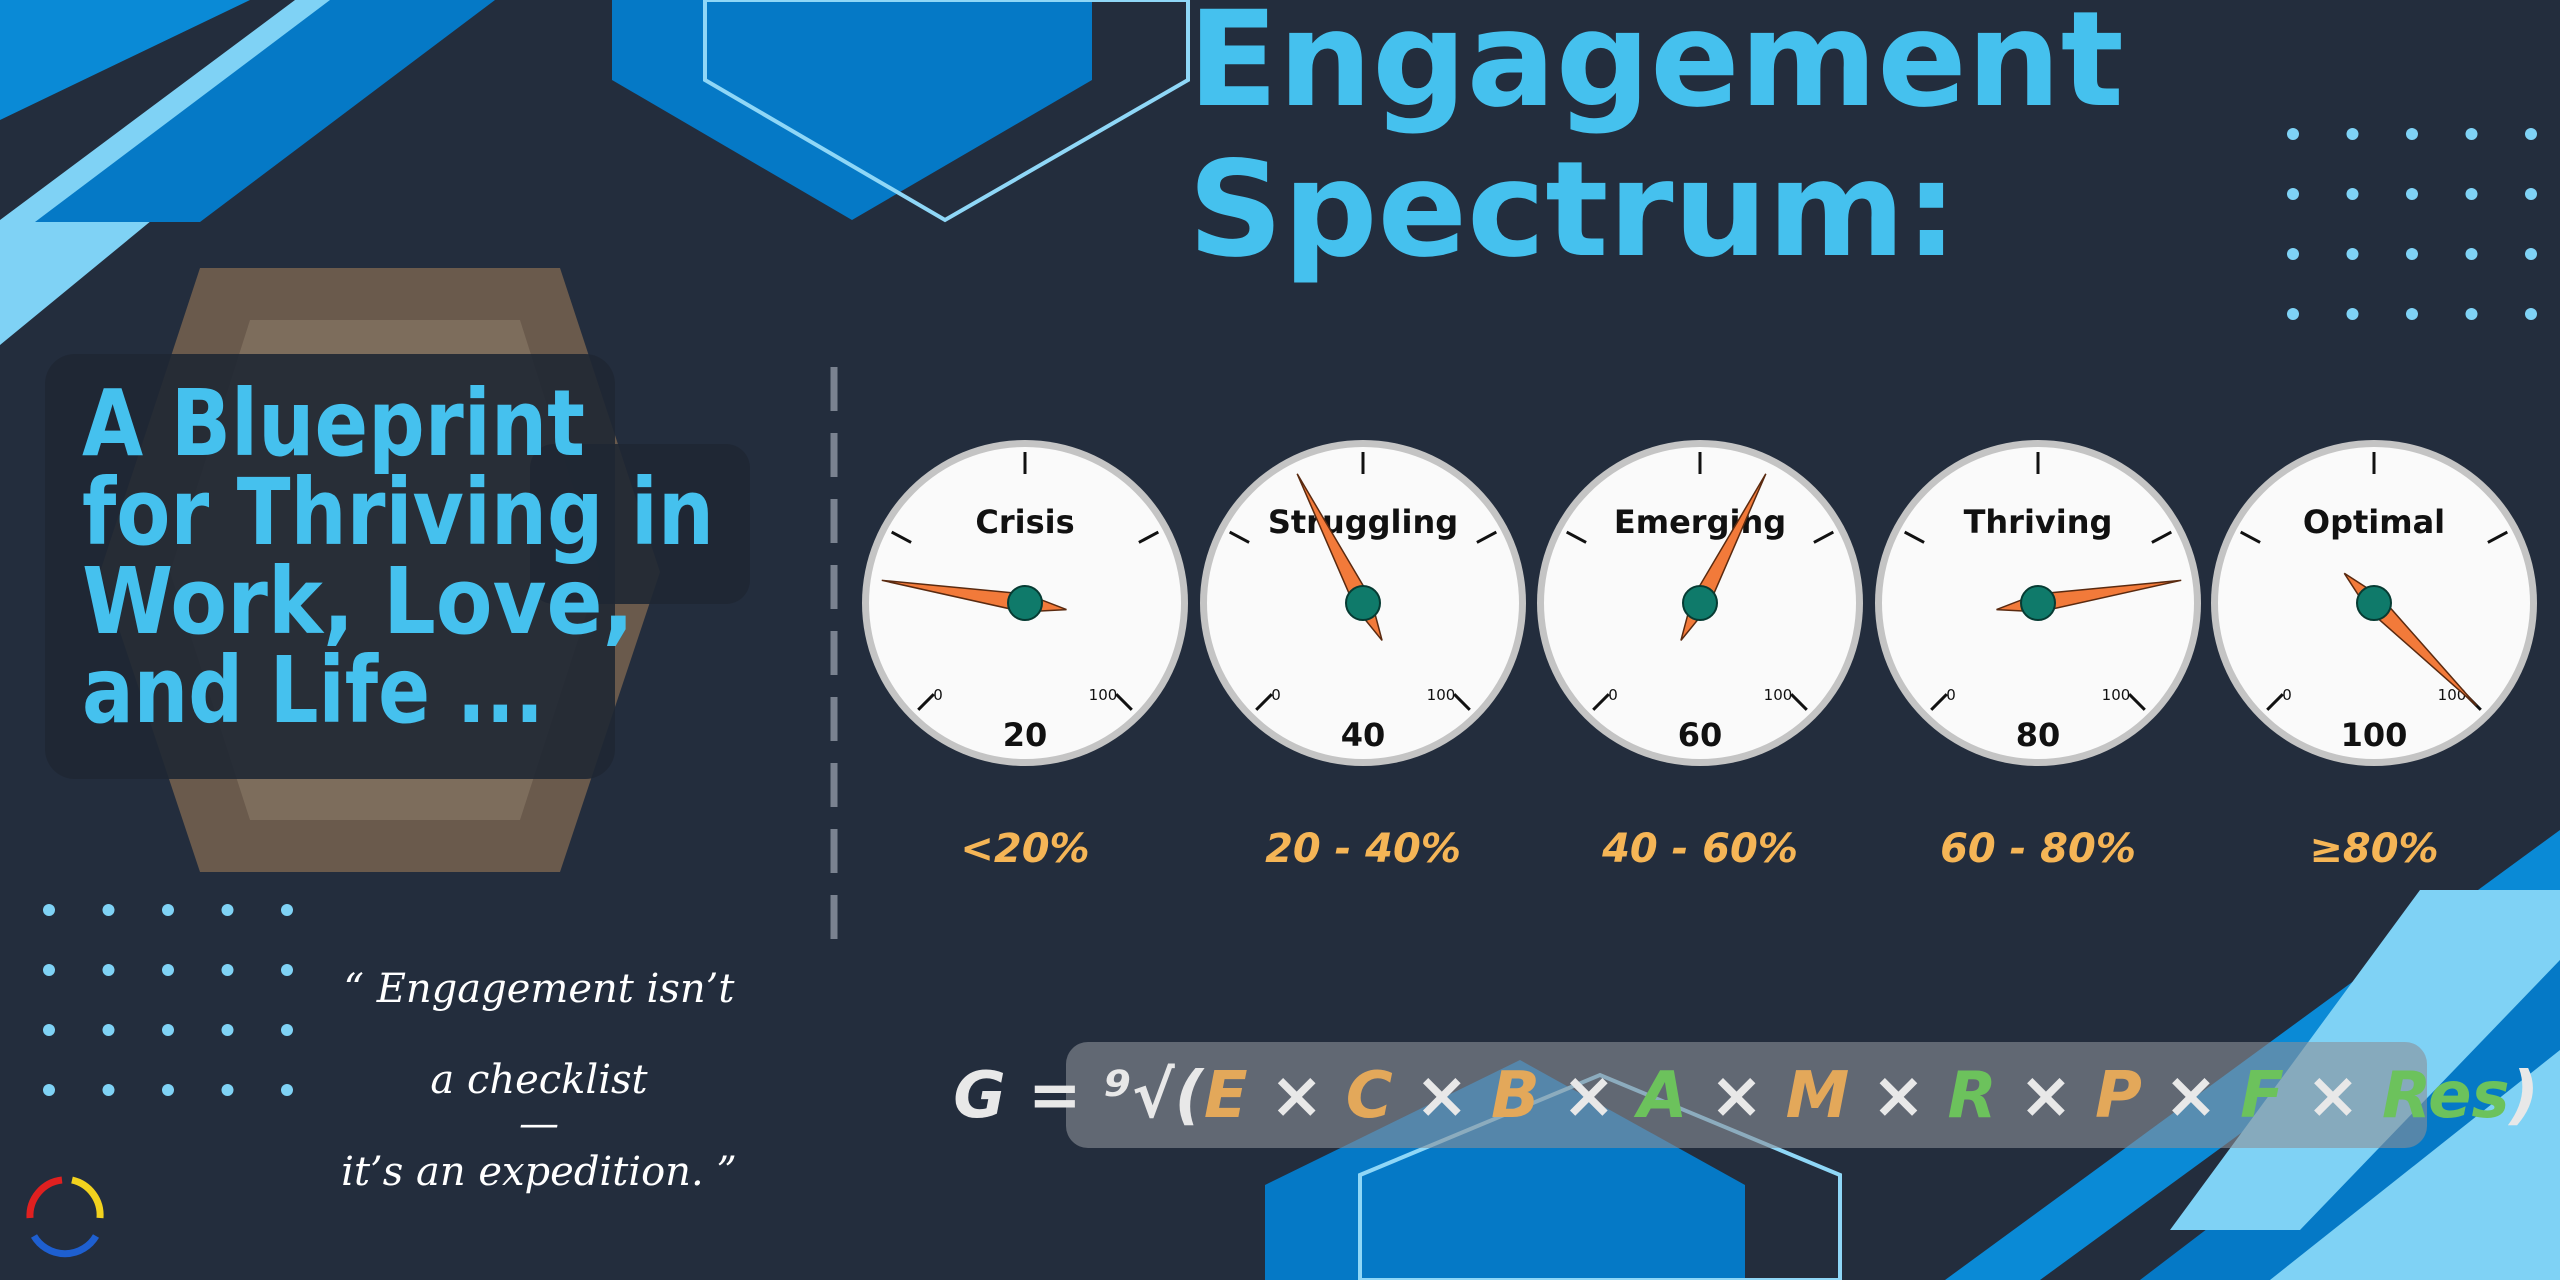 This screenshot has width=2560, height=1280. What do you see at coordinates (539, 1124) in the screenshot?
I see `quote-line: —` at bounding box center [539, 1124].